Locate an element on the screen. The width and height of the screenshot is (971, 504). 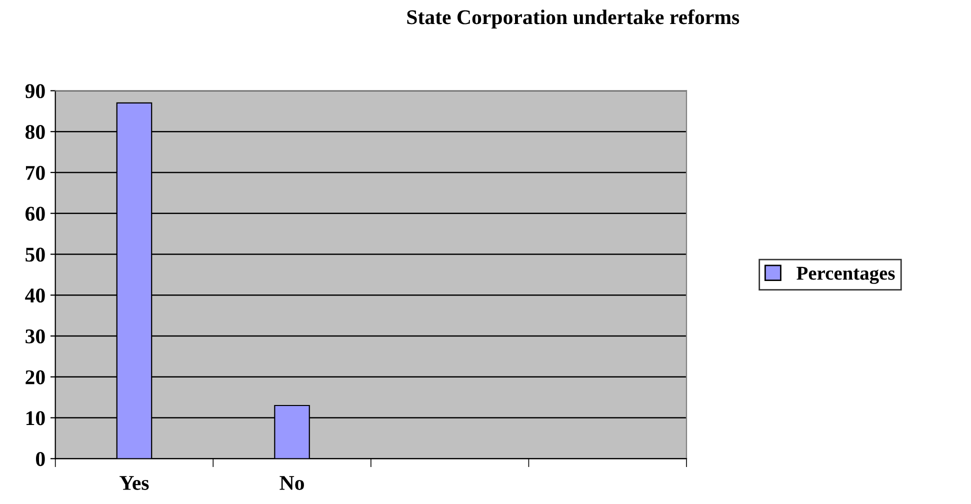
y-tick-label: 50 is located at coordinates (35, 255).